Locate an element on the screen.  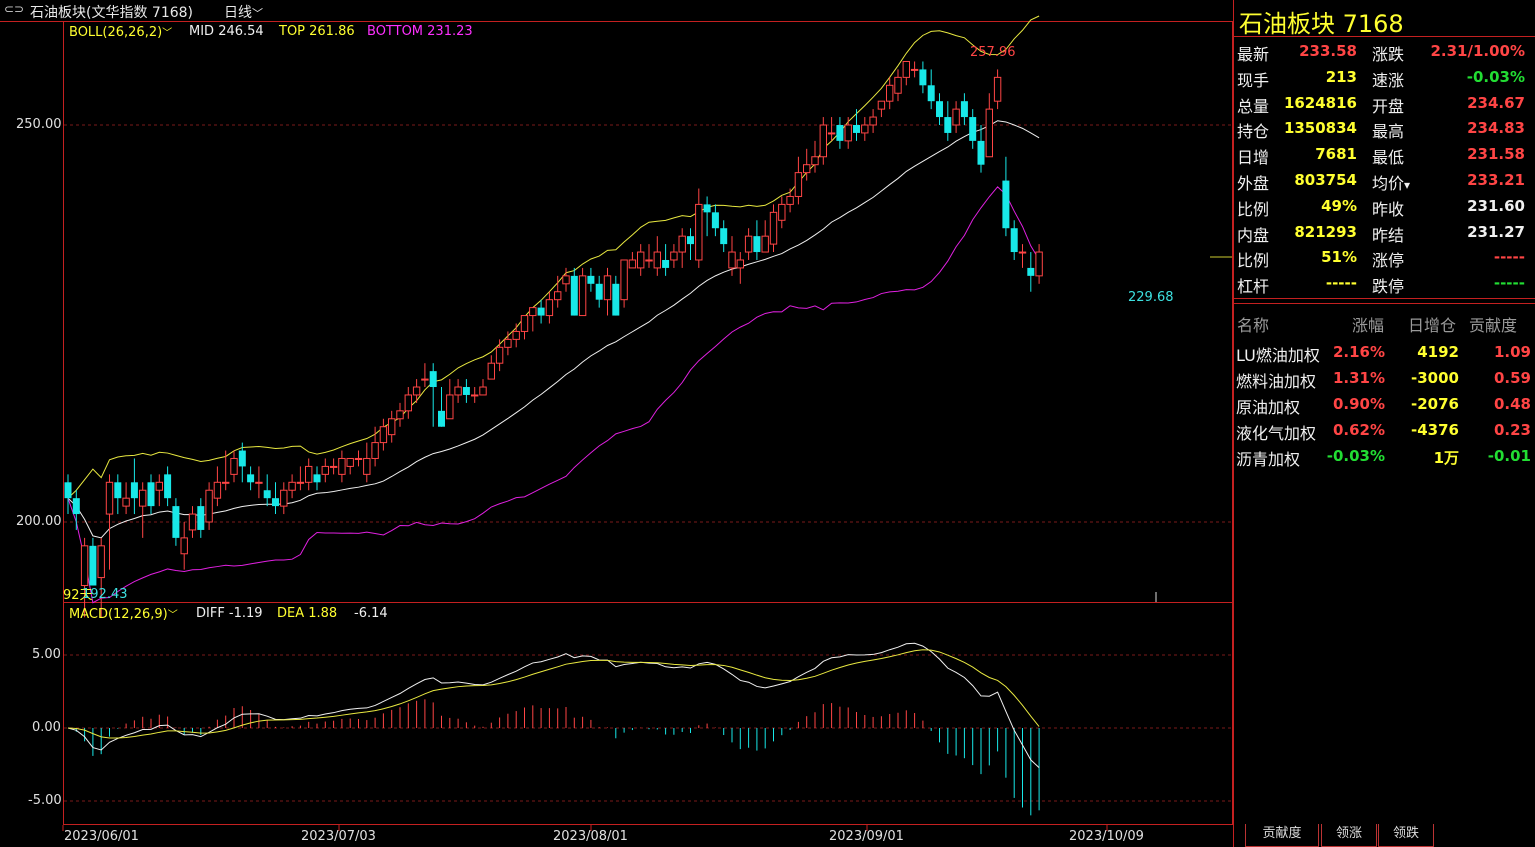
quote-value: 234.67 is located at coordinates (1496, 102).